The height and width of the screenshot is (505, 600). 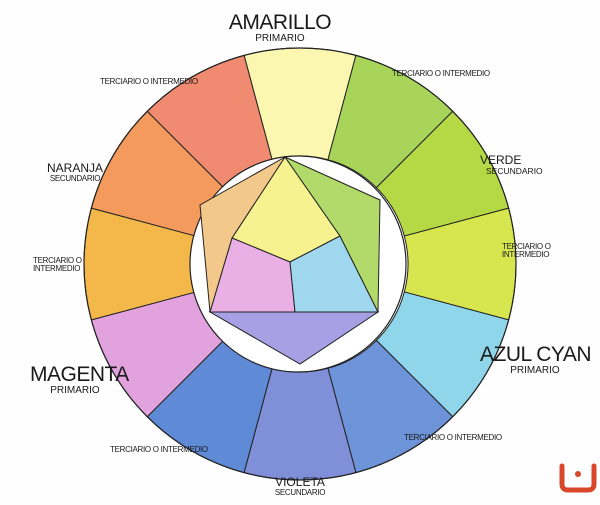 I want to click on inner-region-violeta, so click(x=294, y=338).